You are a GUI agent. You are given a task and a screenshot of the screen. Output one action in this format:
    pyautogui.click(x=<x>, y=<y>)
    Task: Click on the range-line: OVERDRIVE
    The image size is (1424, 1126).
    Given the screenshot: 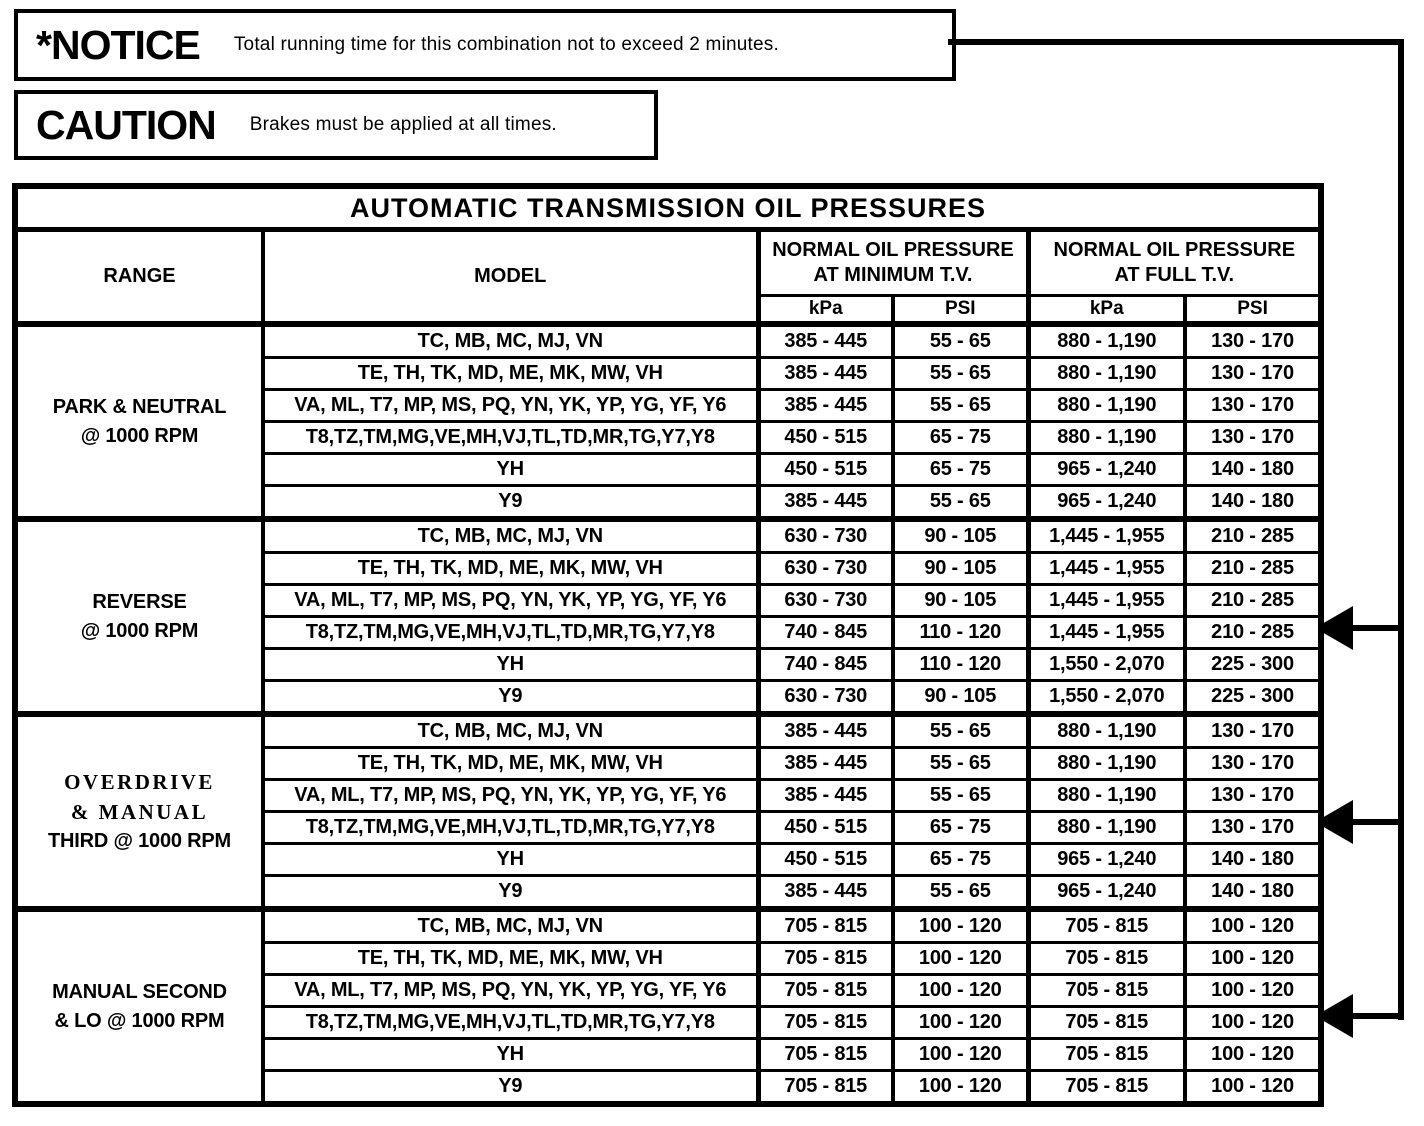 What is the action you would take?
    pyautogui.click(x=139, y=781)
    